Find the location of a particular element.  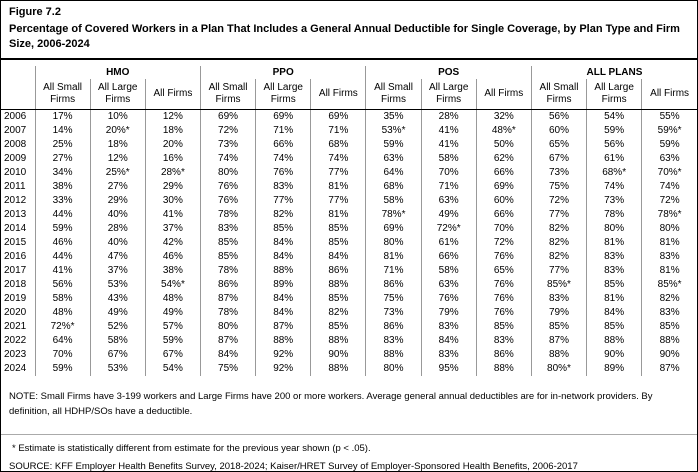

year-cell: 2024 is located at coordinates (15, 368).